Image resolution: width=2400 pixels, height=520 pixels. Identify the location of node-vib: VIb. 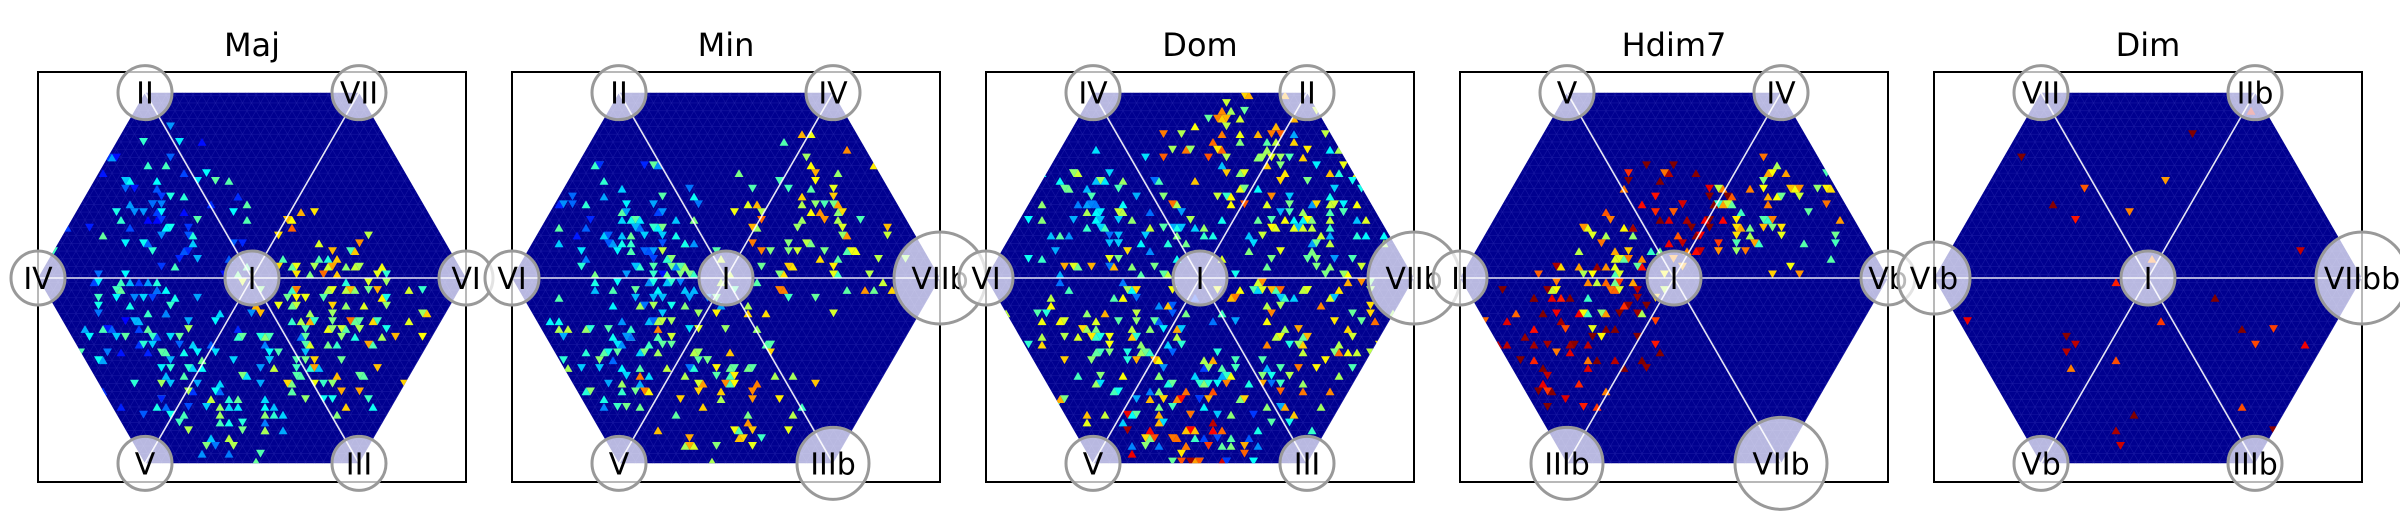
(1934, 278).